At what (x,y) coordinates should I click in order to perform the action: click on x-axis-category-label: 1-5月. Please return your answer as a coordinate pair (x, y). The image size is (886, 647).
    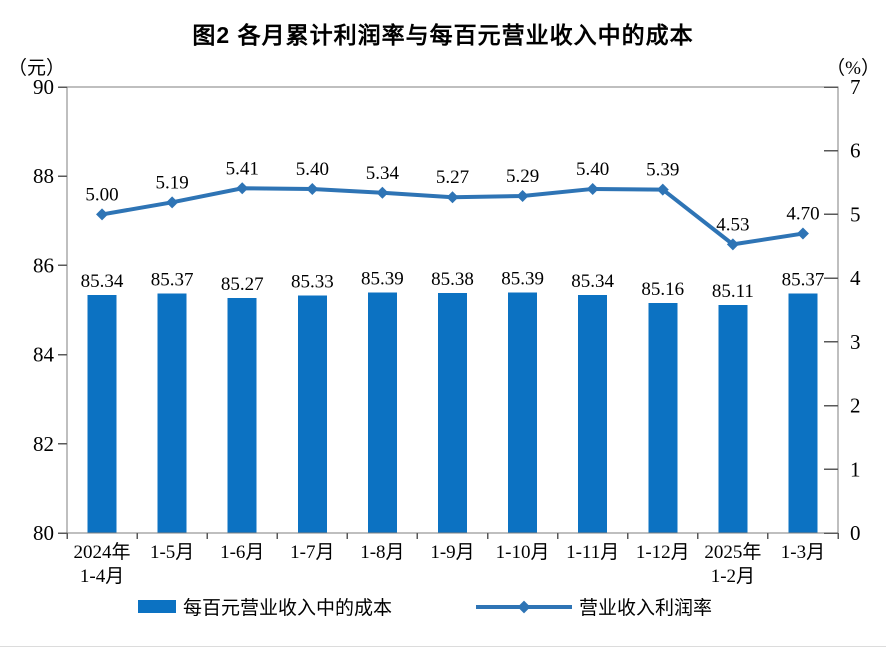
    Looking at the image, I should click on (172, 552).